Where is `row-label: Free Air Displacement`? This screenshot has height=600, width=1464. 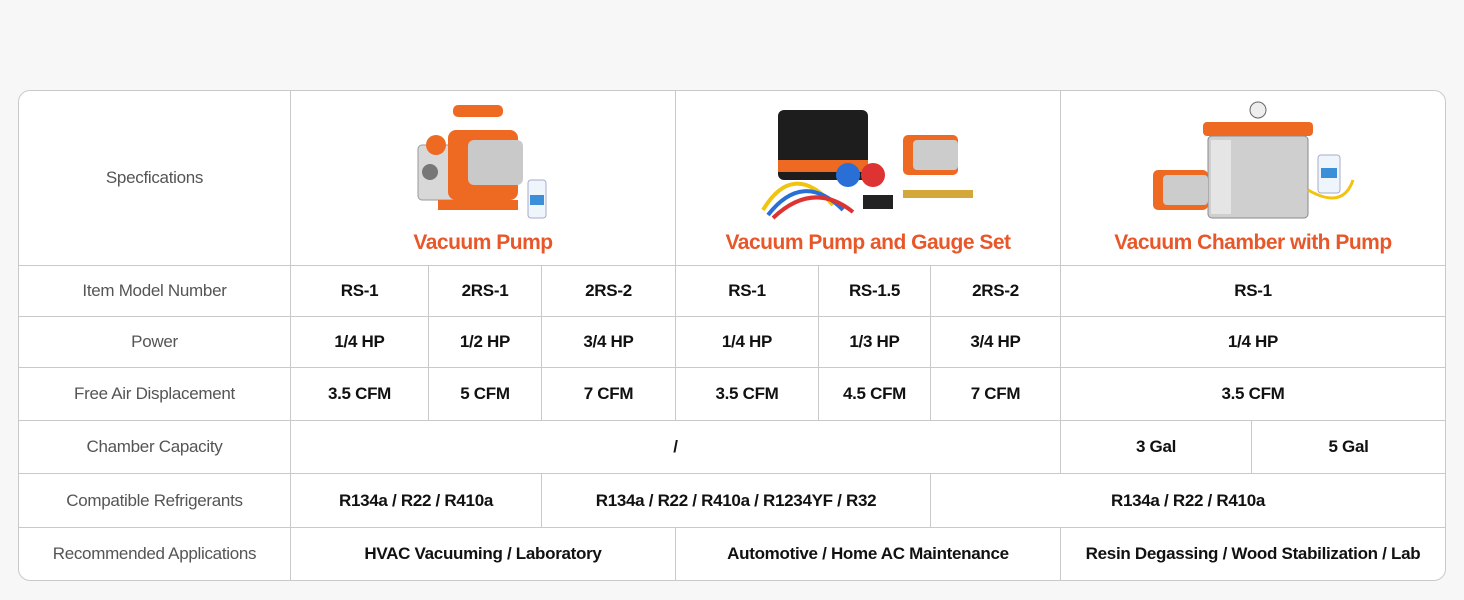
row-label: Free Air Displacement is located at coordinates (155, 394).